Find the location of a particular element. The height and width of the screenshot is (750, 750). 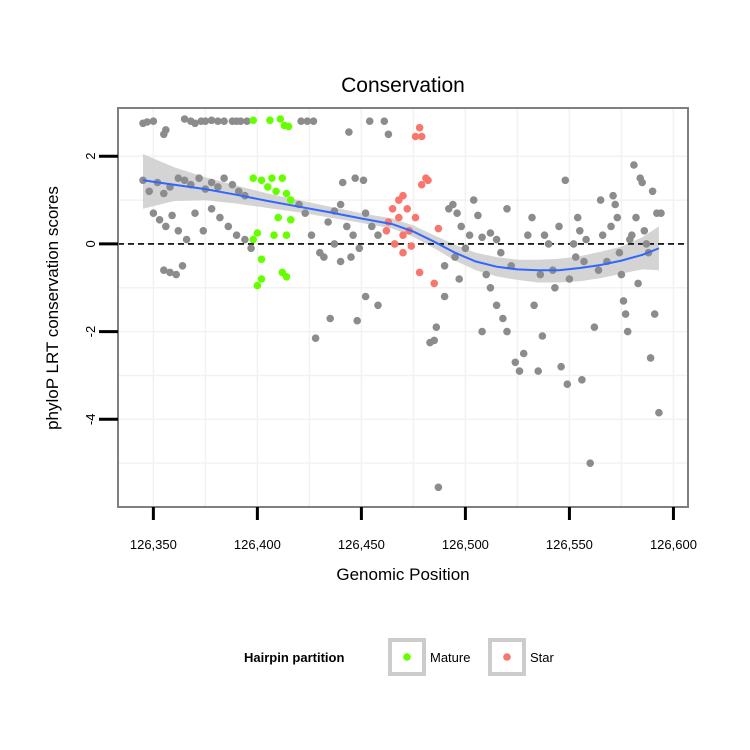

legend: Hairpin partition Mature Star is located at coordinates (399, 657).